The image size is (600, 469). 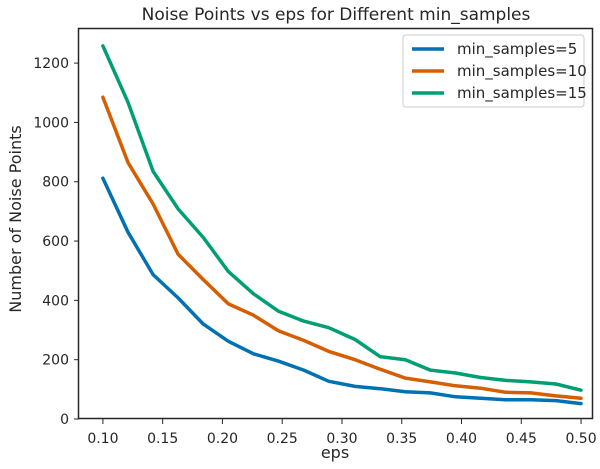 I want to click on y-axis-label: Number of Noise Points, so click(x=15, y=218).